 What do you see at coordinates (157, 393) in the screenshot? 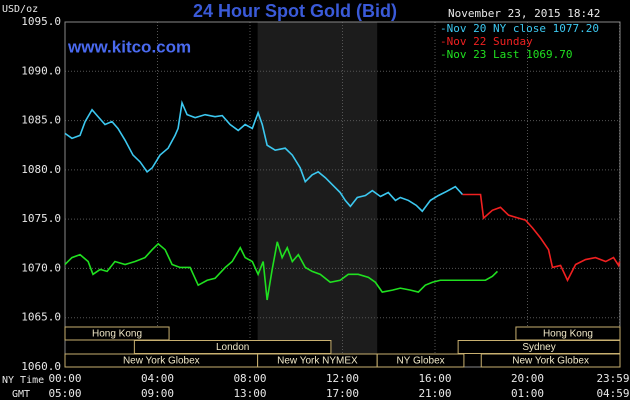
I see `x2-tick-label: 09:00` at bounding box center [157, 393].